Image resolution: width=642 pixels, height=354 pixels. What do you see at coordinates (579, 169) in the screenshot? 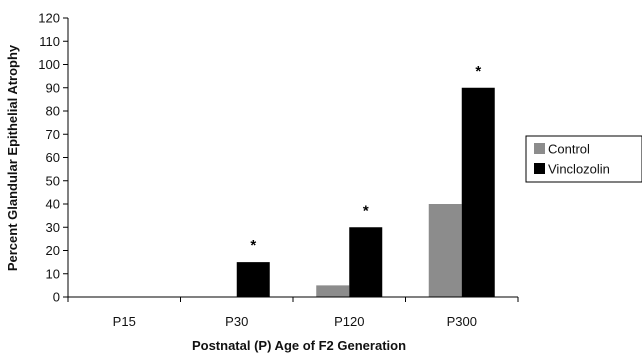
I see `legend-label-vinclozolin: Vinclozolin` at bounding box center [579, 169].